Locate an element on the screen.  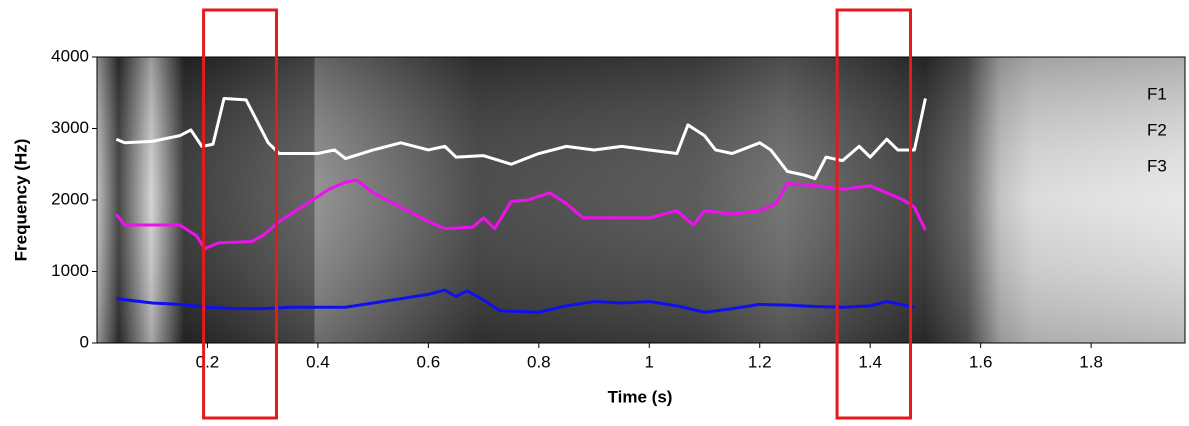
y-axis-label: Frequency (Hz) is located at coordinates (20, 200).